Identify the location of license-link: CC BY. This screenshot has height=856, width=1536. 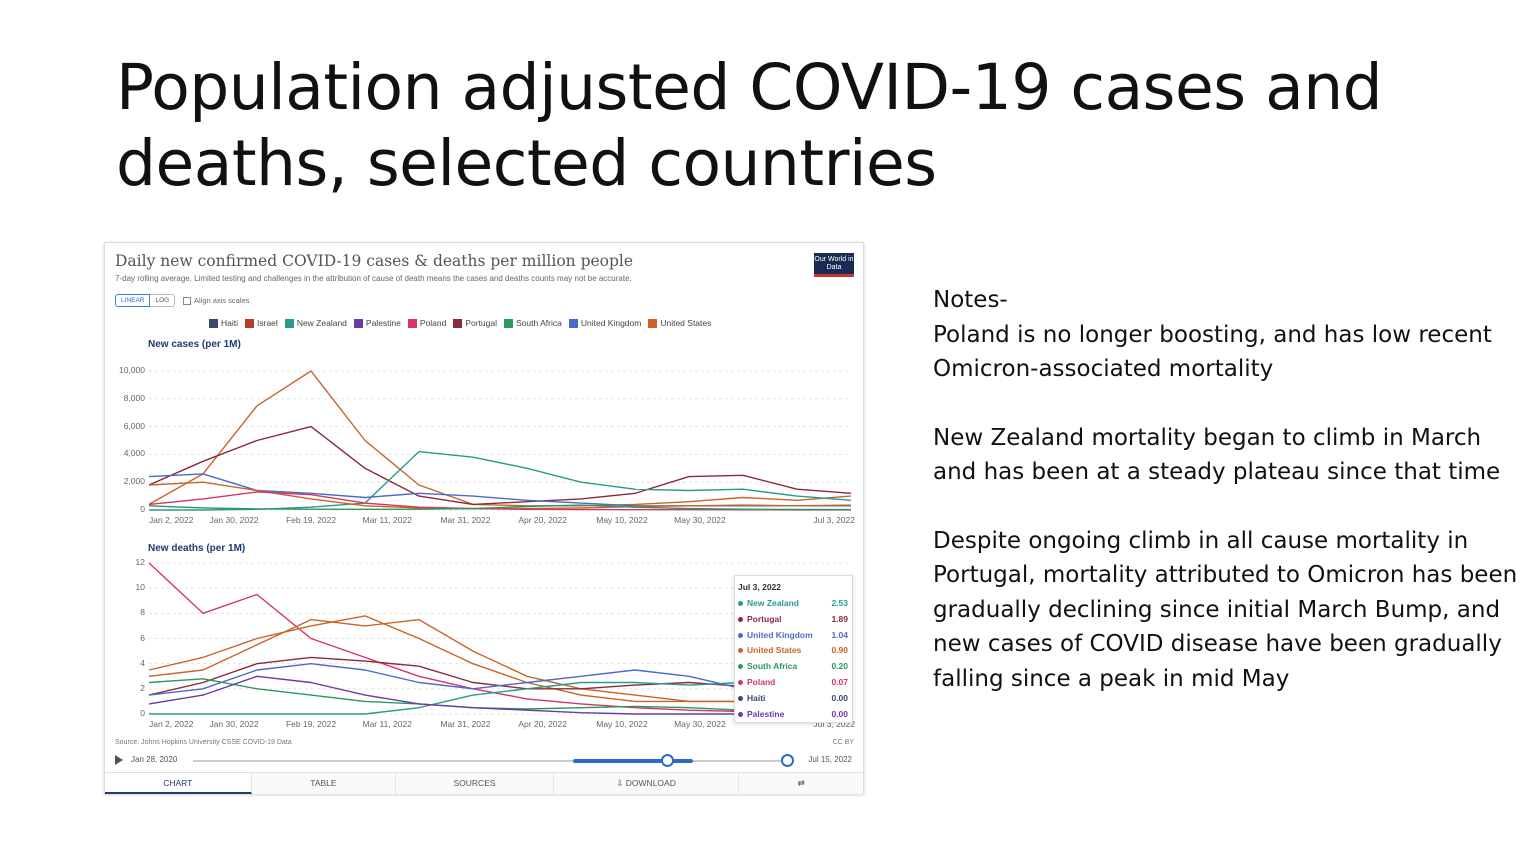
(843, 742).